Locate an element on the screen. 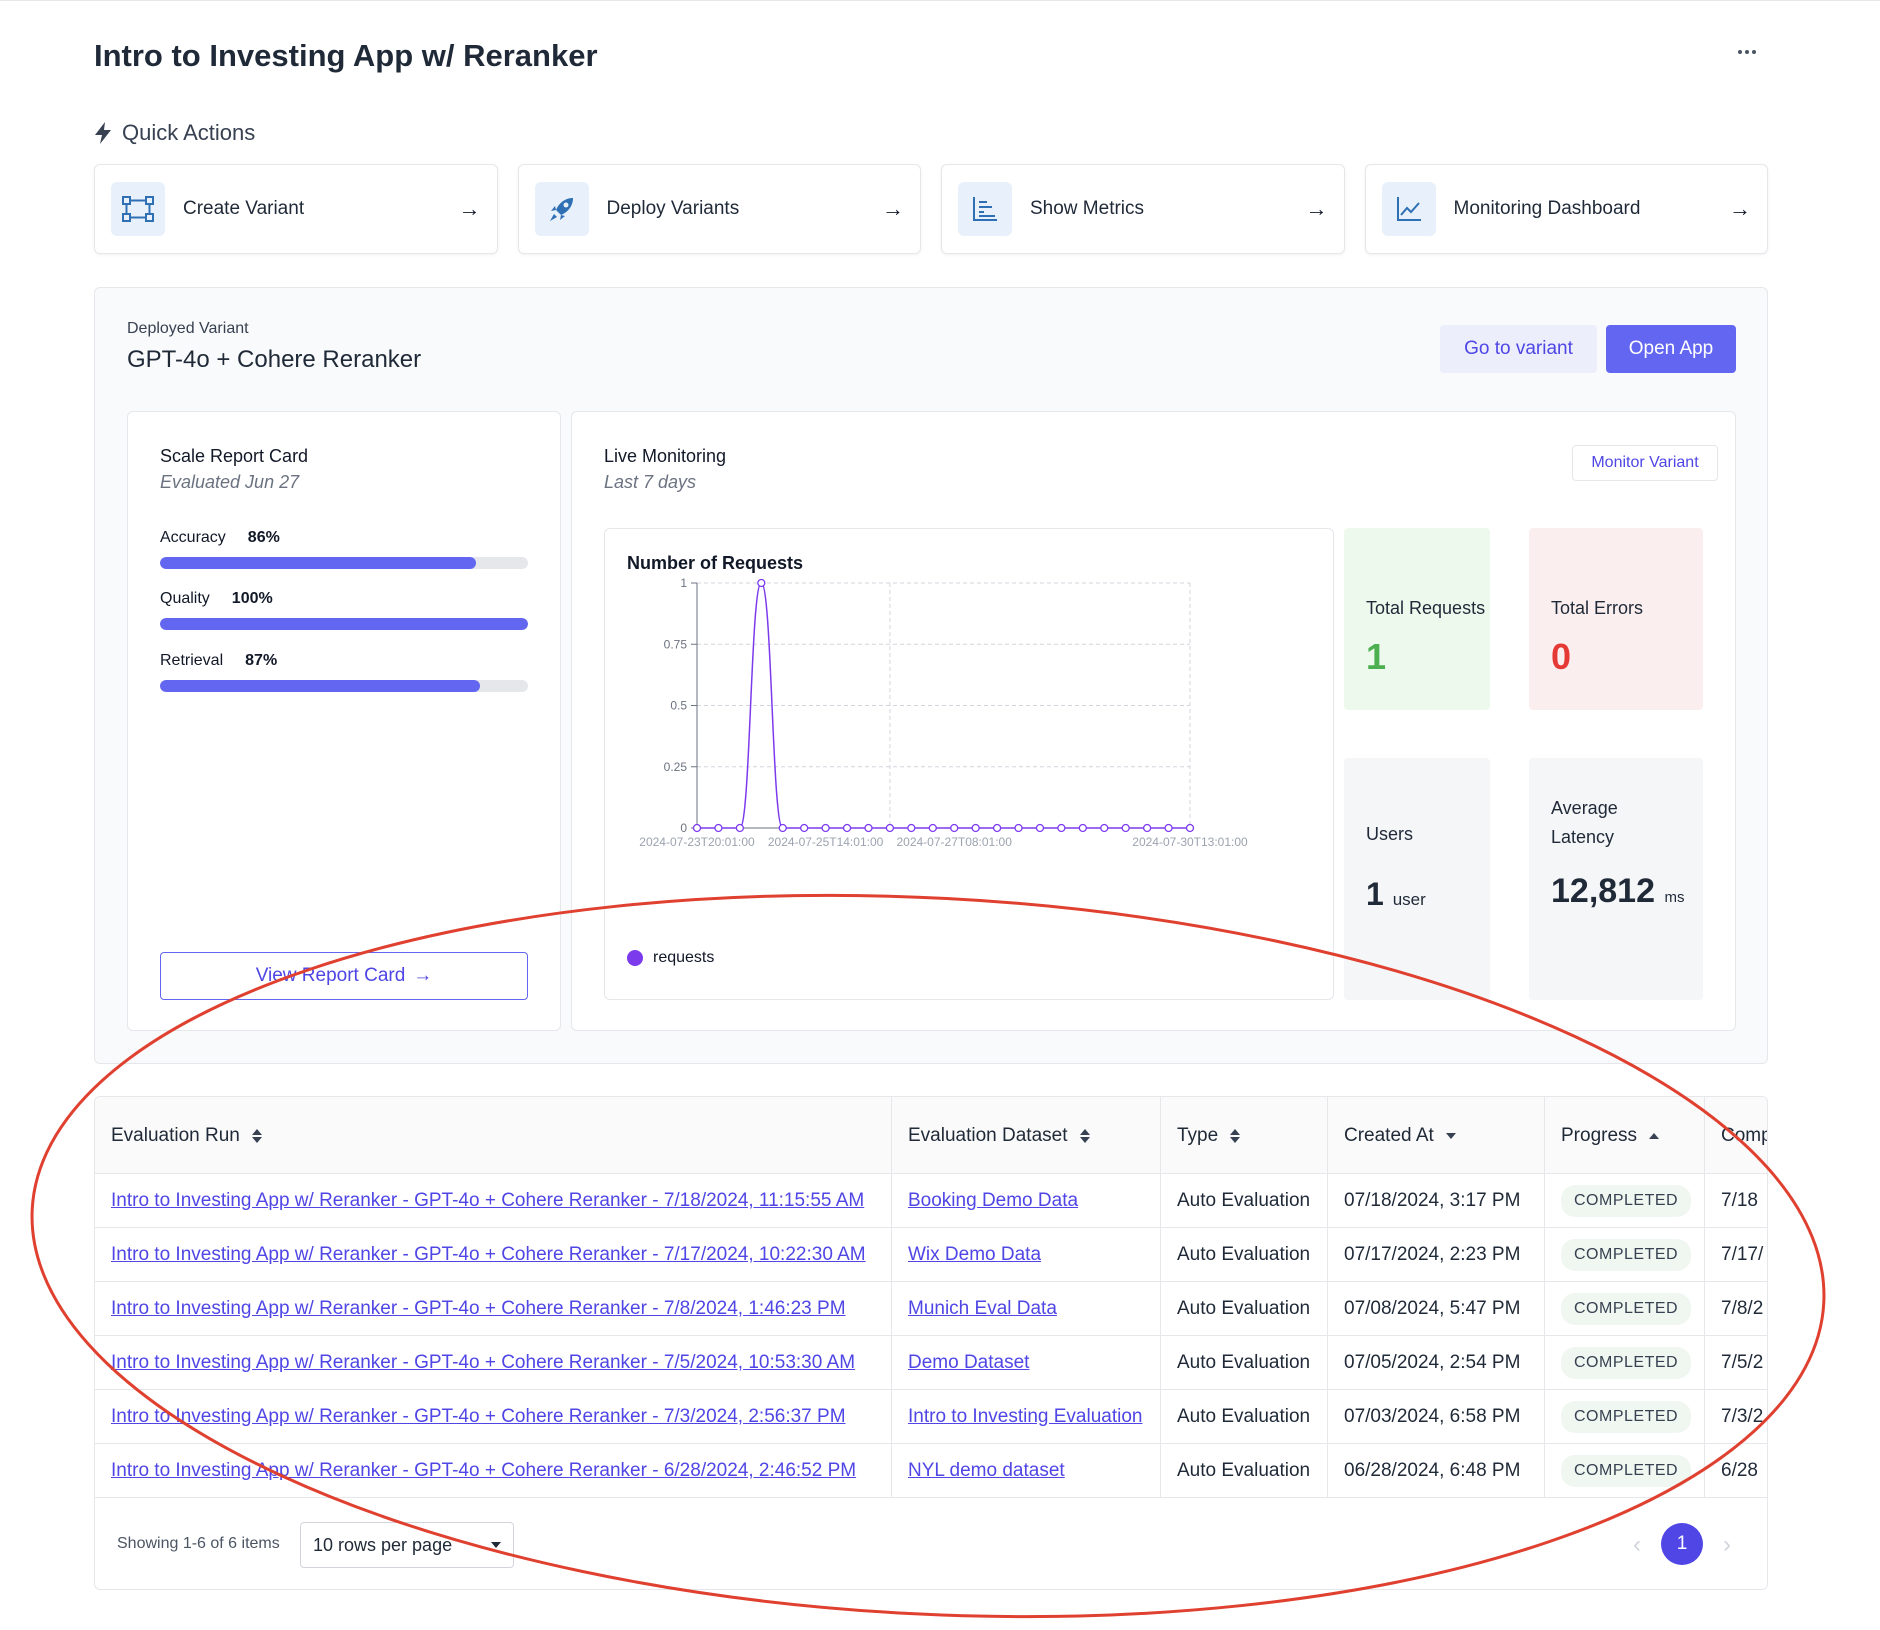 Image resolution: width=1880 pixels, height=1630 pixels. table-cell: Booking Demo Data is located at coordinates (1026, 1201).